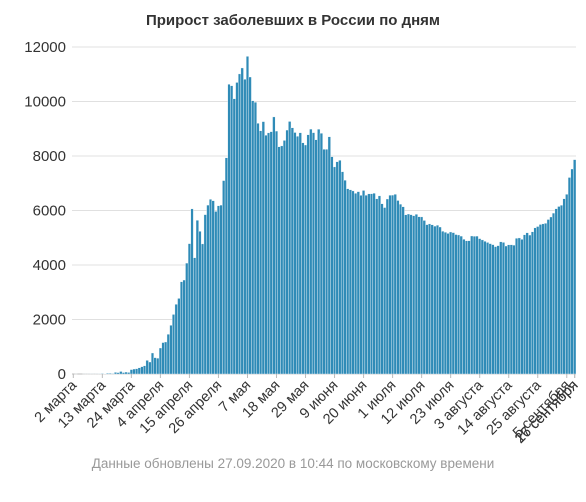  Describe the element at coordinates (45, 102) in the screenshot. I see `y-tick-label: 10000` at that location.